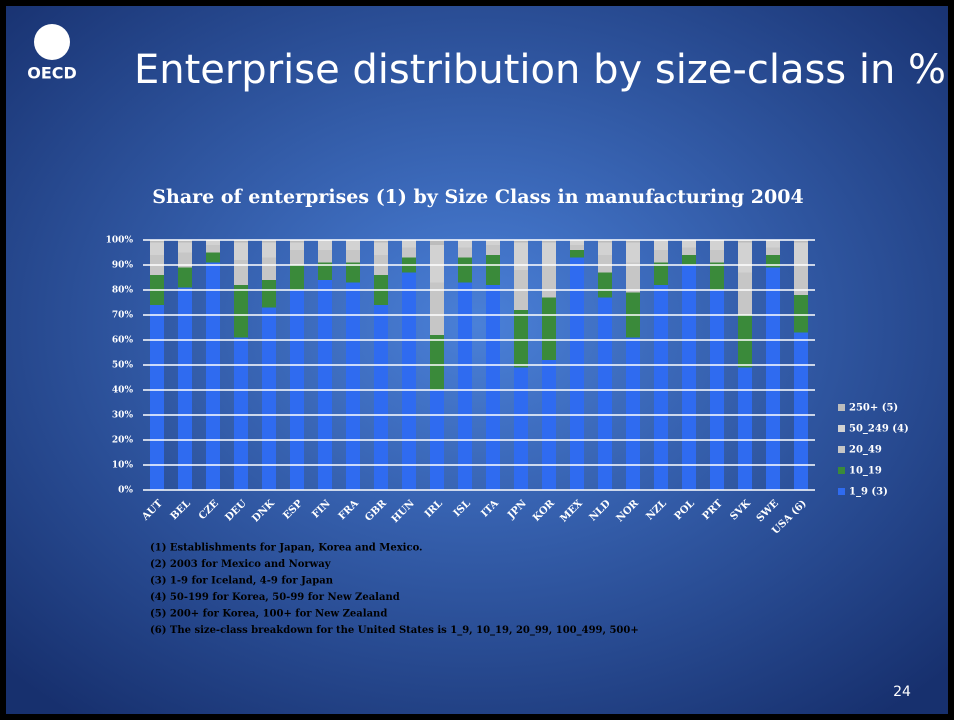 The width and height of the screenshot is (954, 720). I want to click on legend-label: 250+ (5), so click(873, 408).